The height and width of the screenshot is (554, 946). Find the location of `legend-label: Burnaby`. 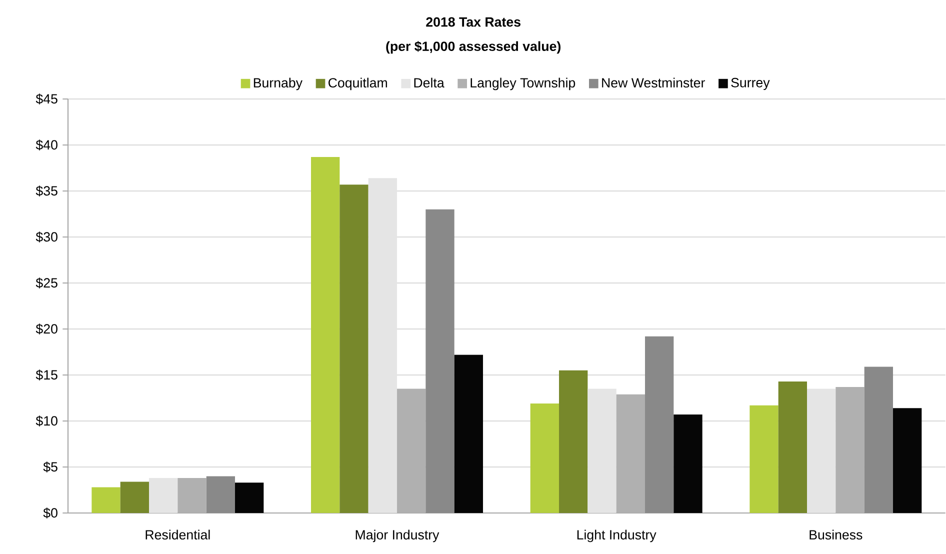

legend-label: Burnaby is located at coordinates (278, 84).